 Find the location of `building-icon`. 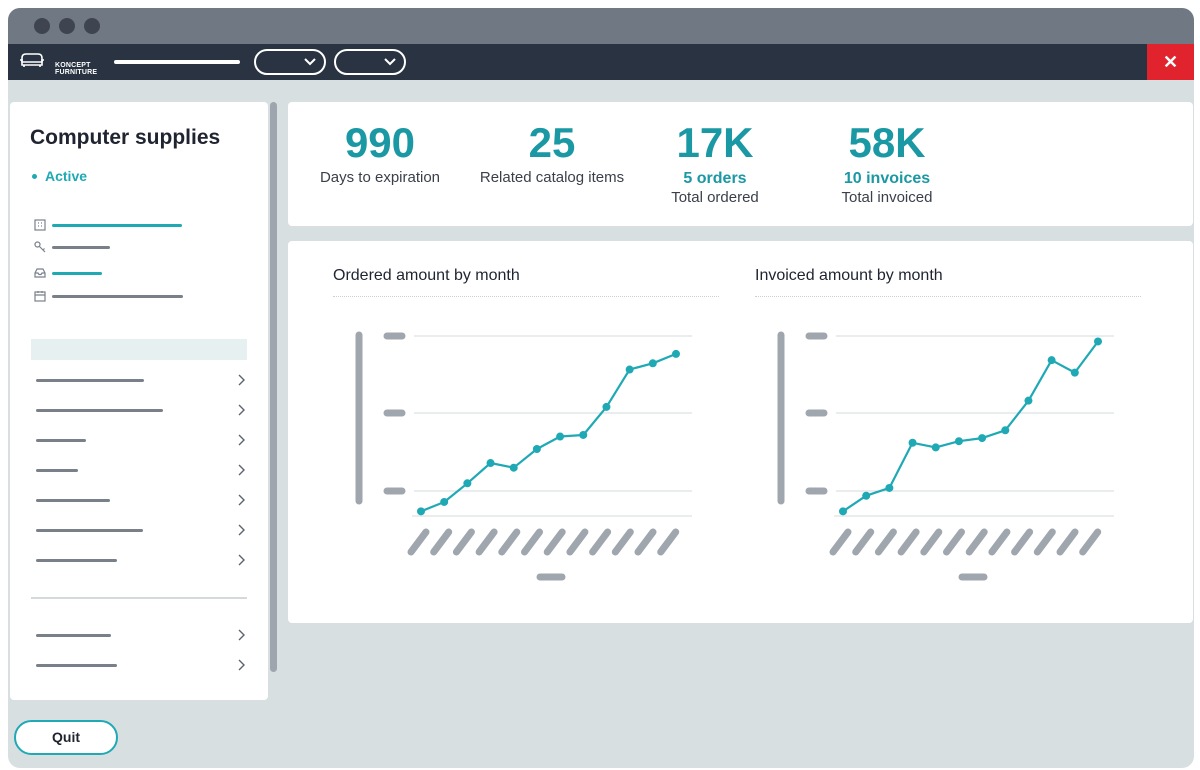

building-icon is located at coordinates (40, 225).